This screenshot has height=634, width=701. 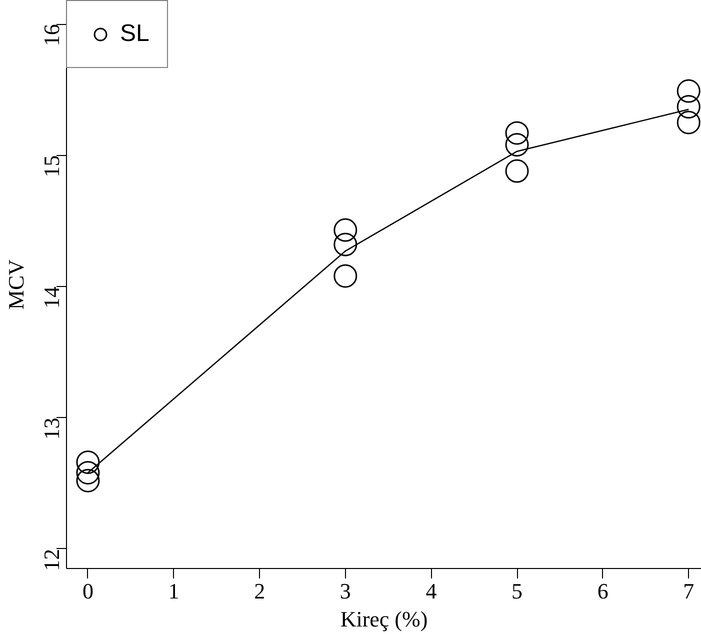 What do you see at coordinates (384, 619) in the screenshot?
I see `x-axis-title: Kireç (%)` at bounding box center [384, 619].